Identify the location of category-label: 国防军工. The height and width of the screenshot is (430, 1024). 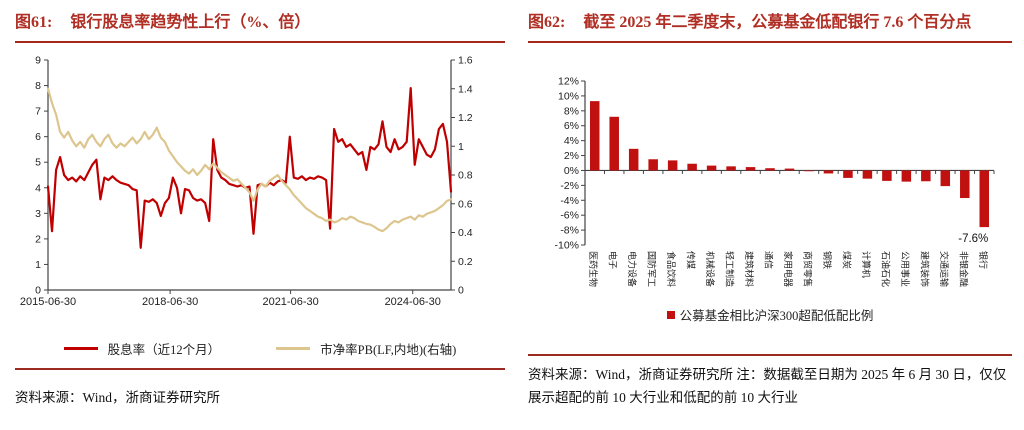
(652, 269).